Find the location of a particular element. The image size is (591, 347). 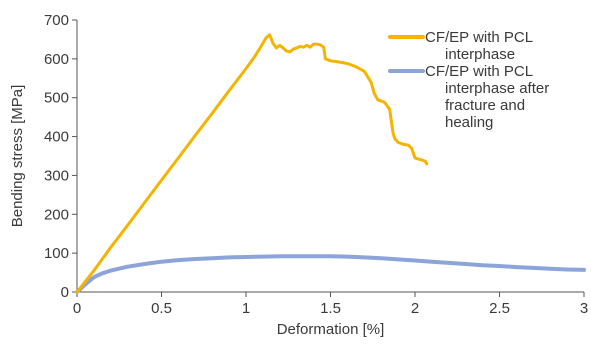

x-tick-label: 1 is located at coordinates (246, 308).